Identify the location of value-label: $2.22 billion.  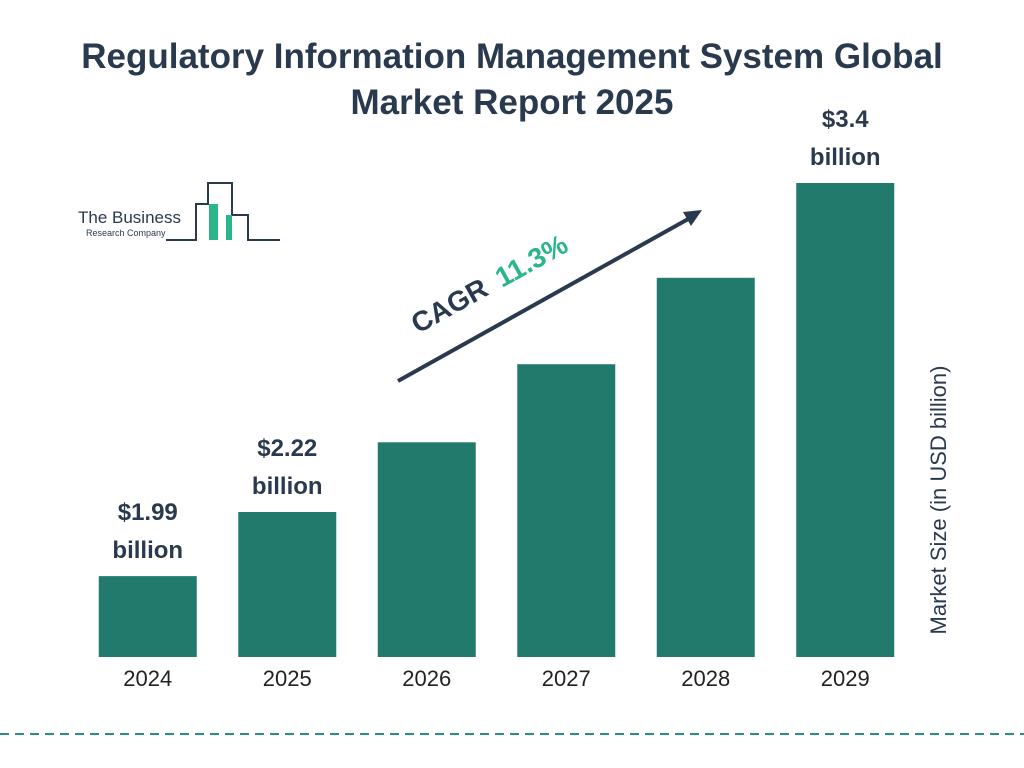
(287, 468).